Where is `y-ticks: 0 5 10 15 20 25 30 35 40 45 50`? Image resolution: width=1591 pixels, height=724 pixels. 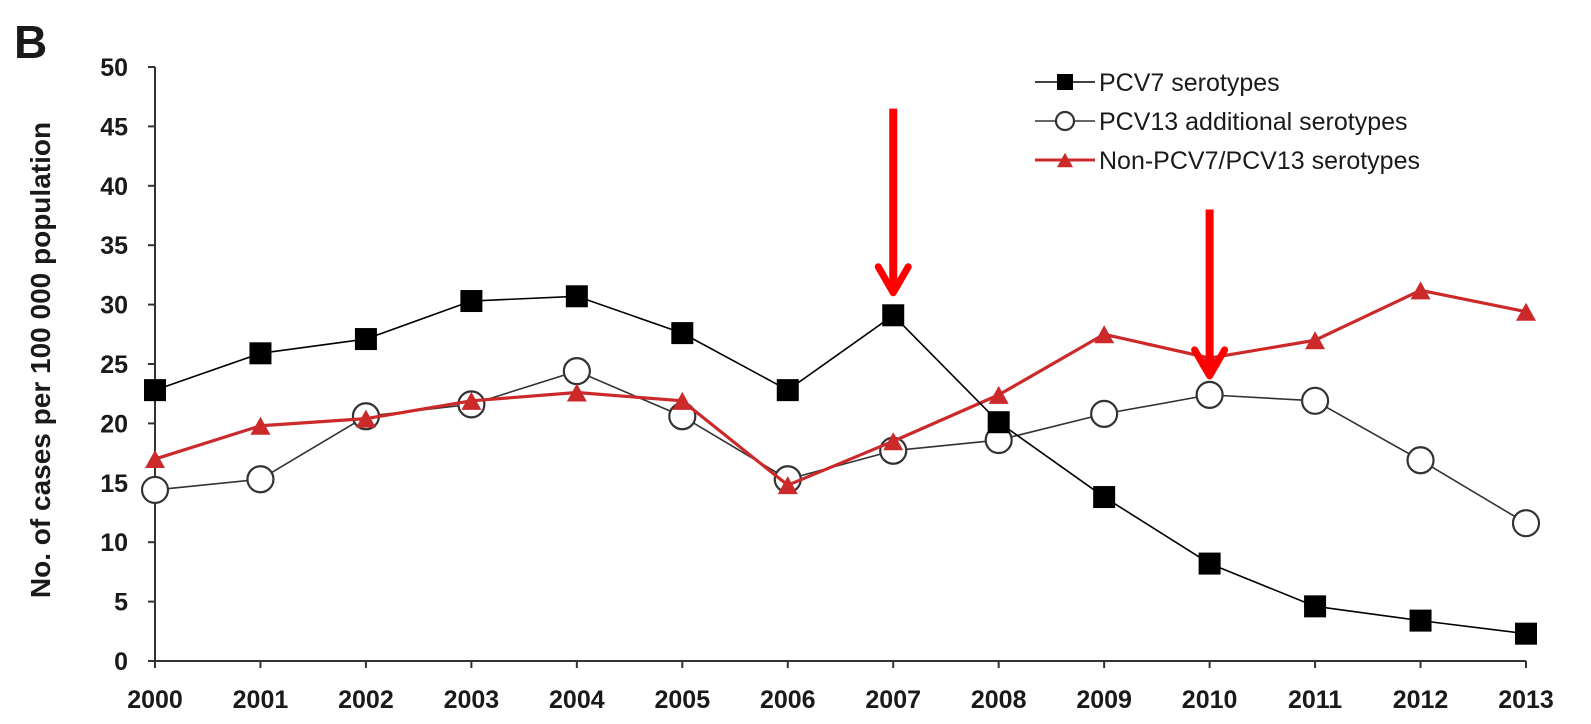
y-ticks: 0 5 10 15 20 25 30 35 40 45 50 is located at coordinates (127, 365).